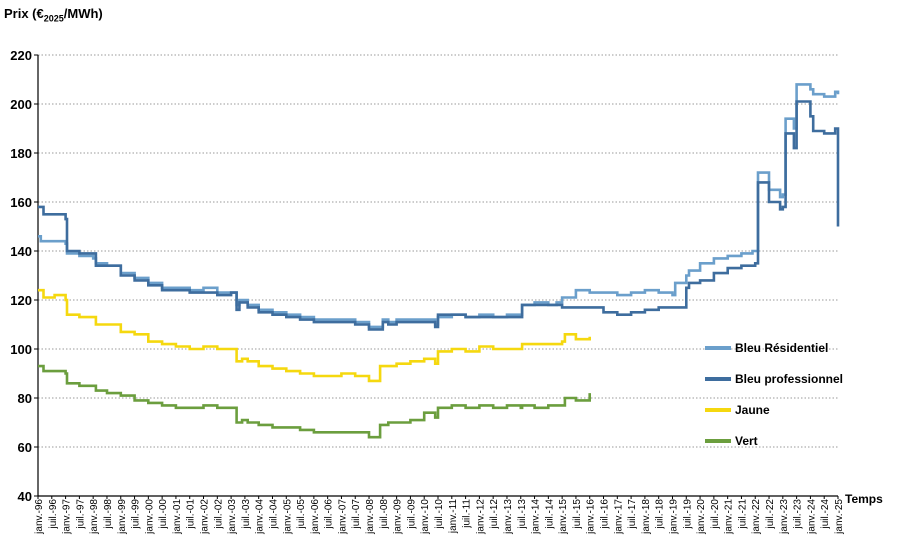 Image resolution: width=904 pixels, height=554 pixels. What do you see at coordinates (356, 514) in the screenshot?
I see `x-tick-label: juil.-07` at bounding box center [356, 514].